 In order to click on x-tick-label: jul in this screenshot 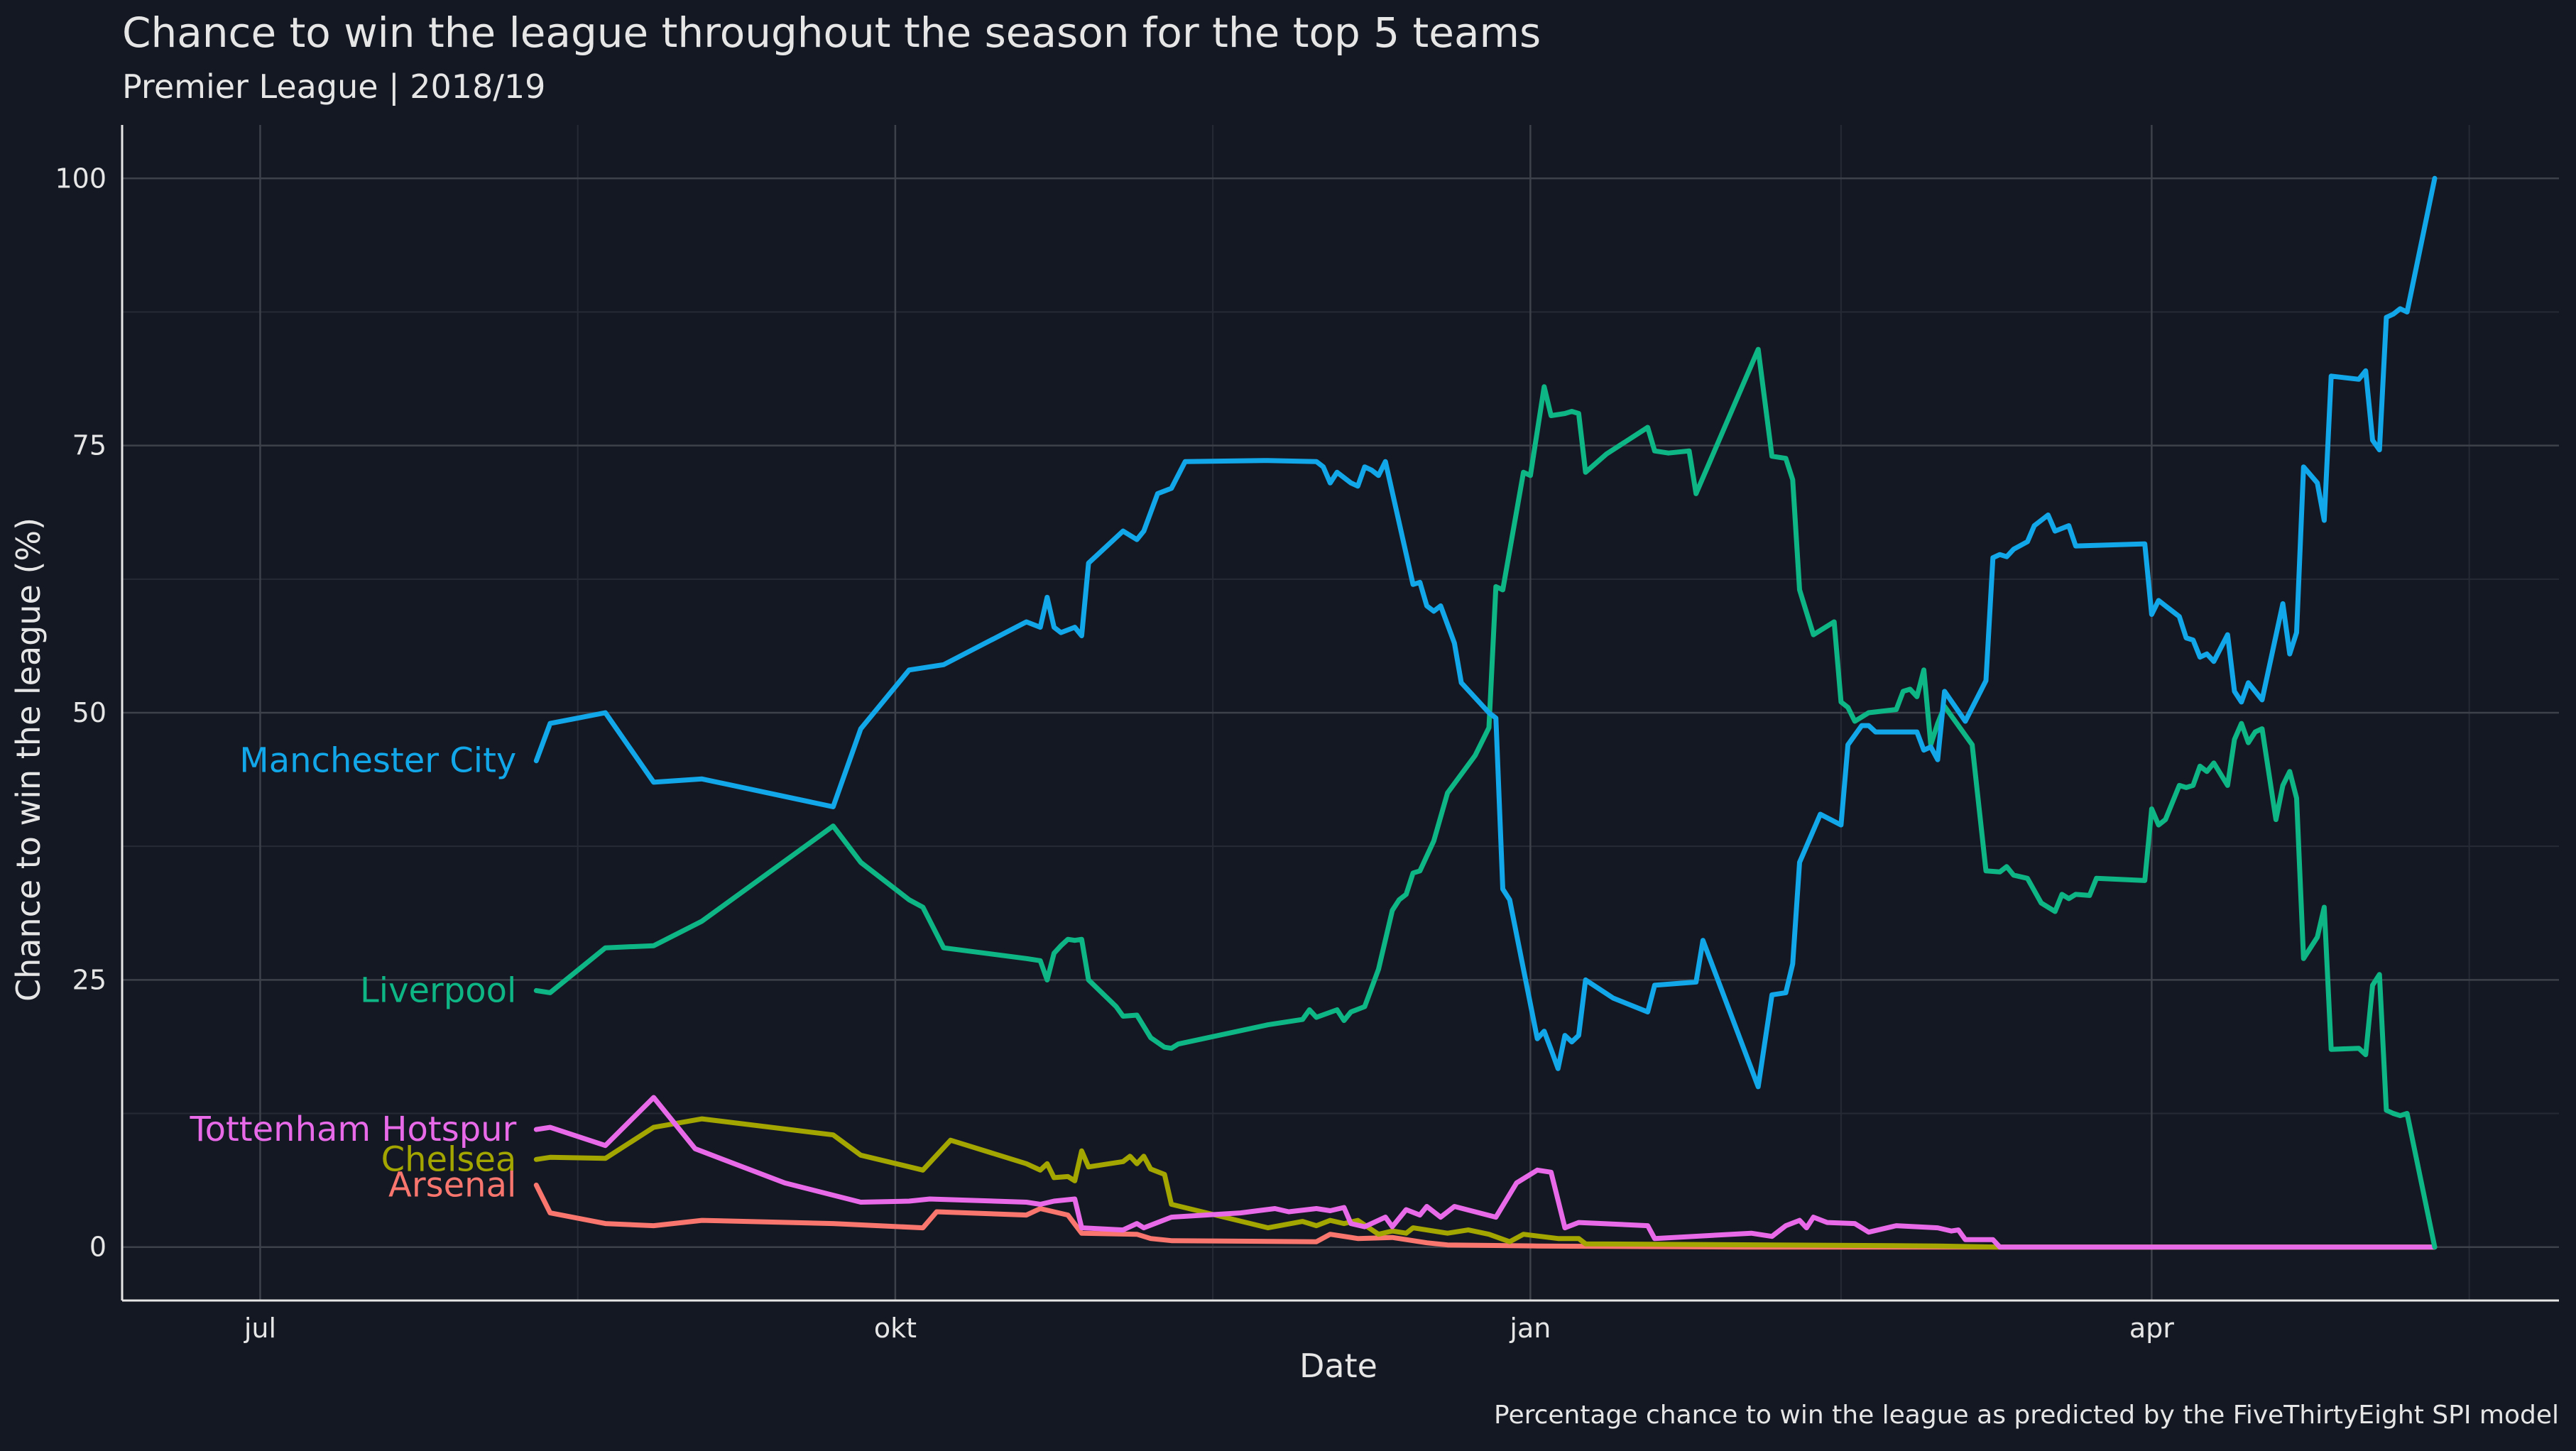, I will do `click(260, 1328)`.